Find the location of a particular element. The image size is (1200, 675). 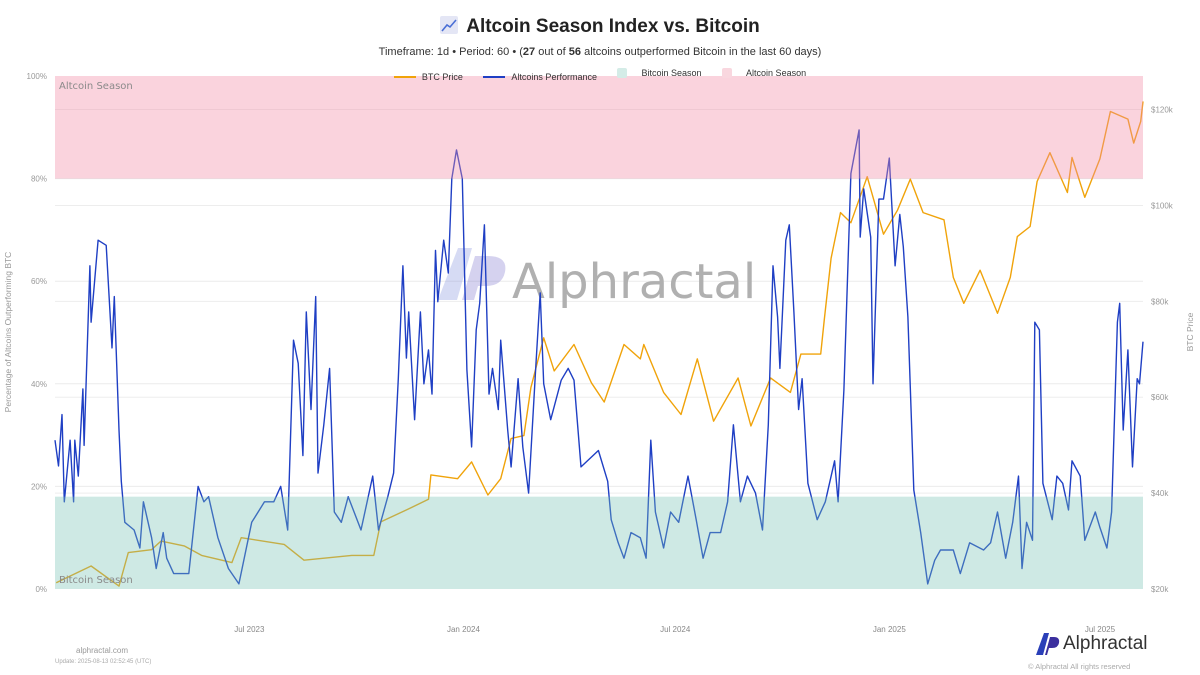

y2-tick-label: $60k is located at coordinates (1160, 397).